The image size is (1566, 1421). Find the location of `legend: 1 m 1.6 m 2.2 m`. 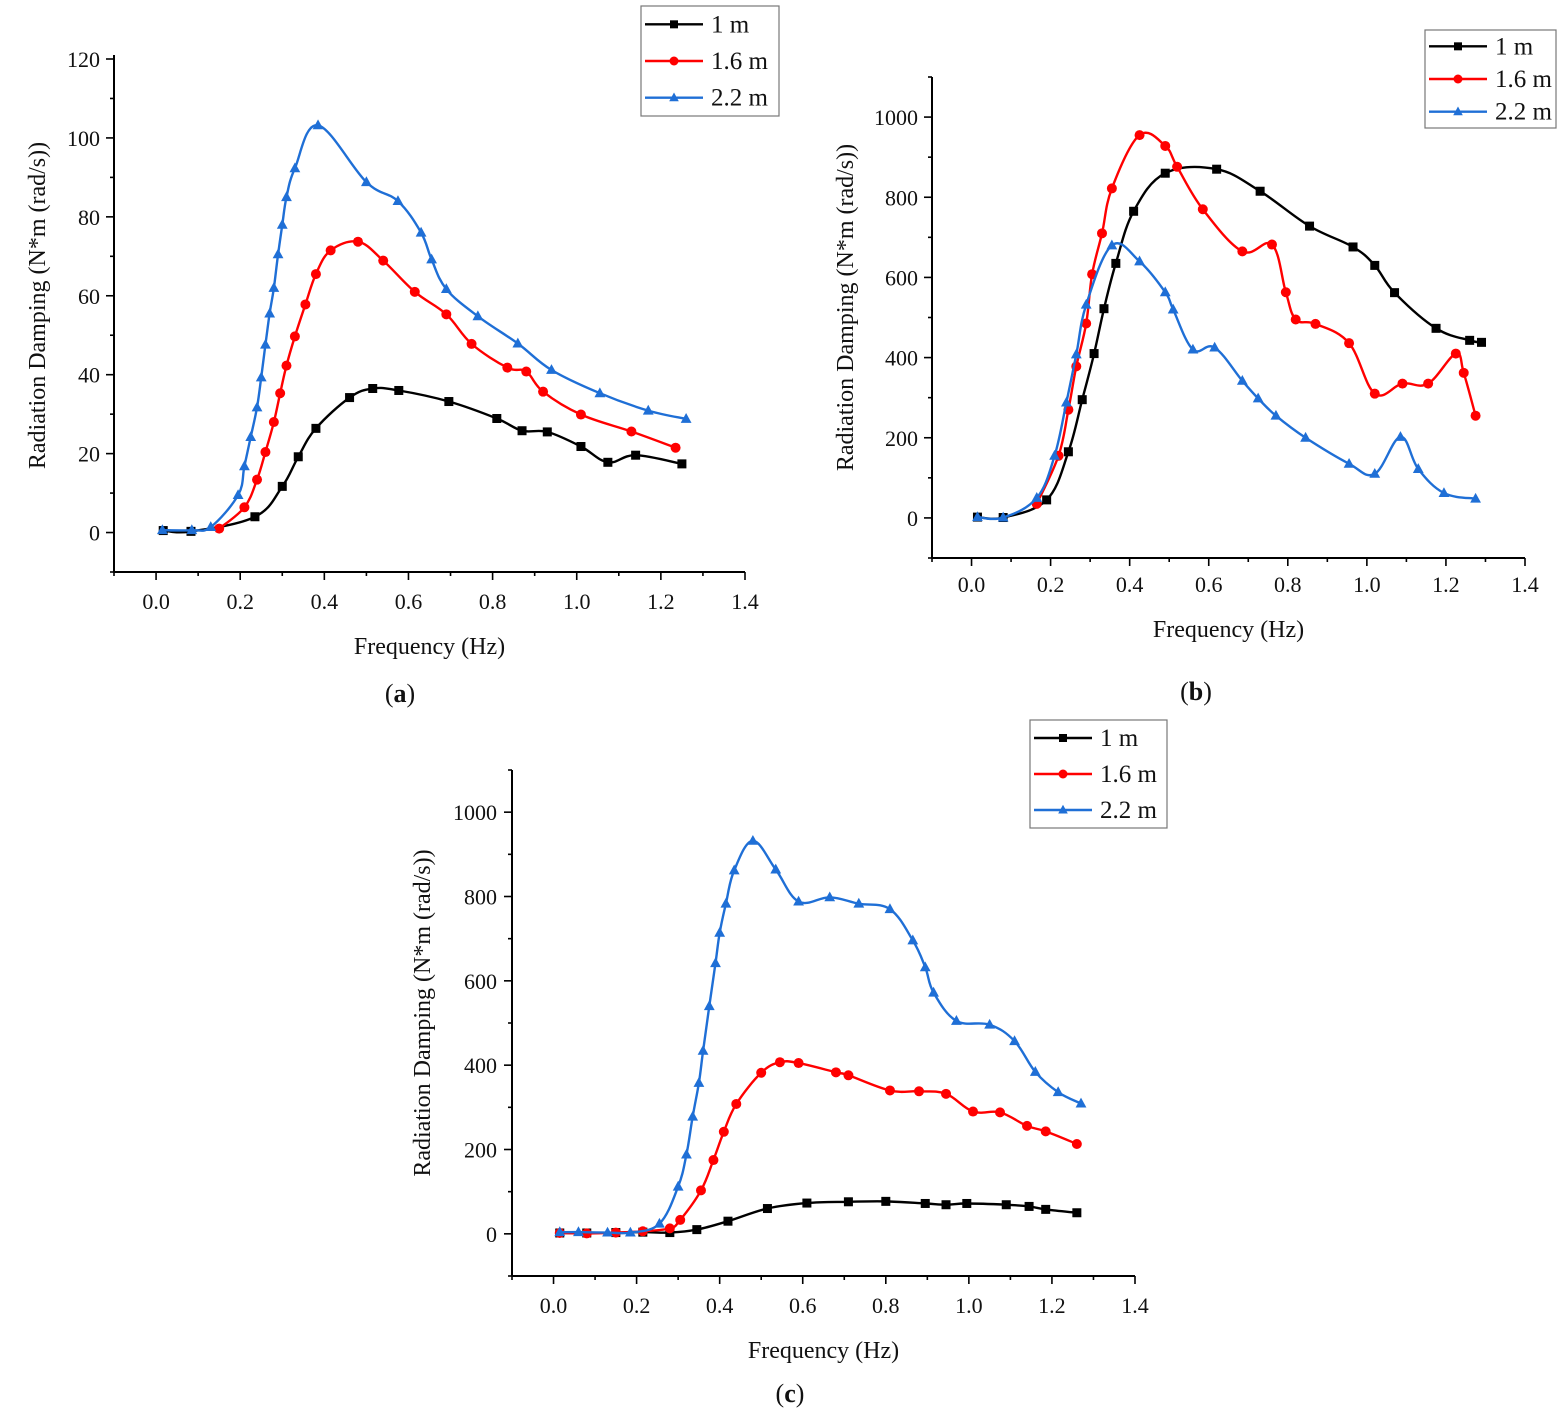

legend: 1 m 1.6 m 2.2 m is located at coordinates (1098, 774).